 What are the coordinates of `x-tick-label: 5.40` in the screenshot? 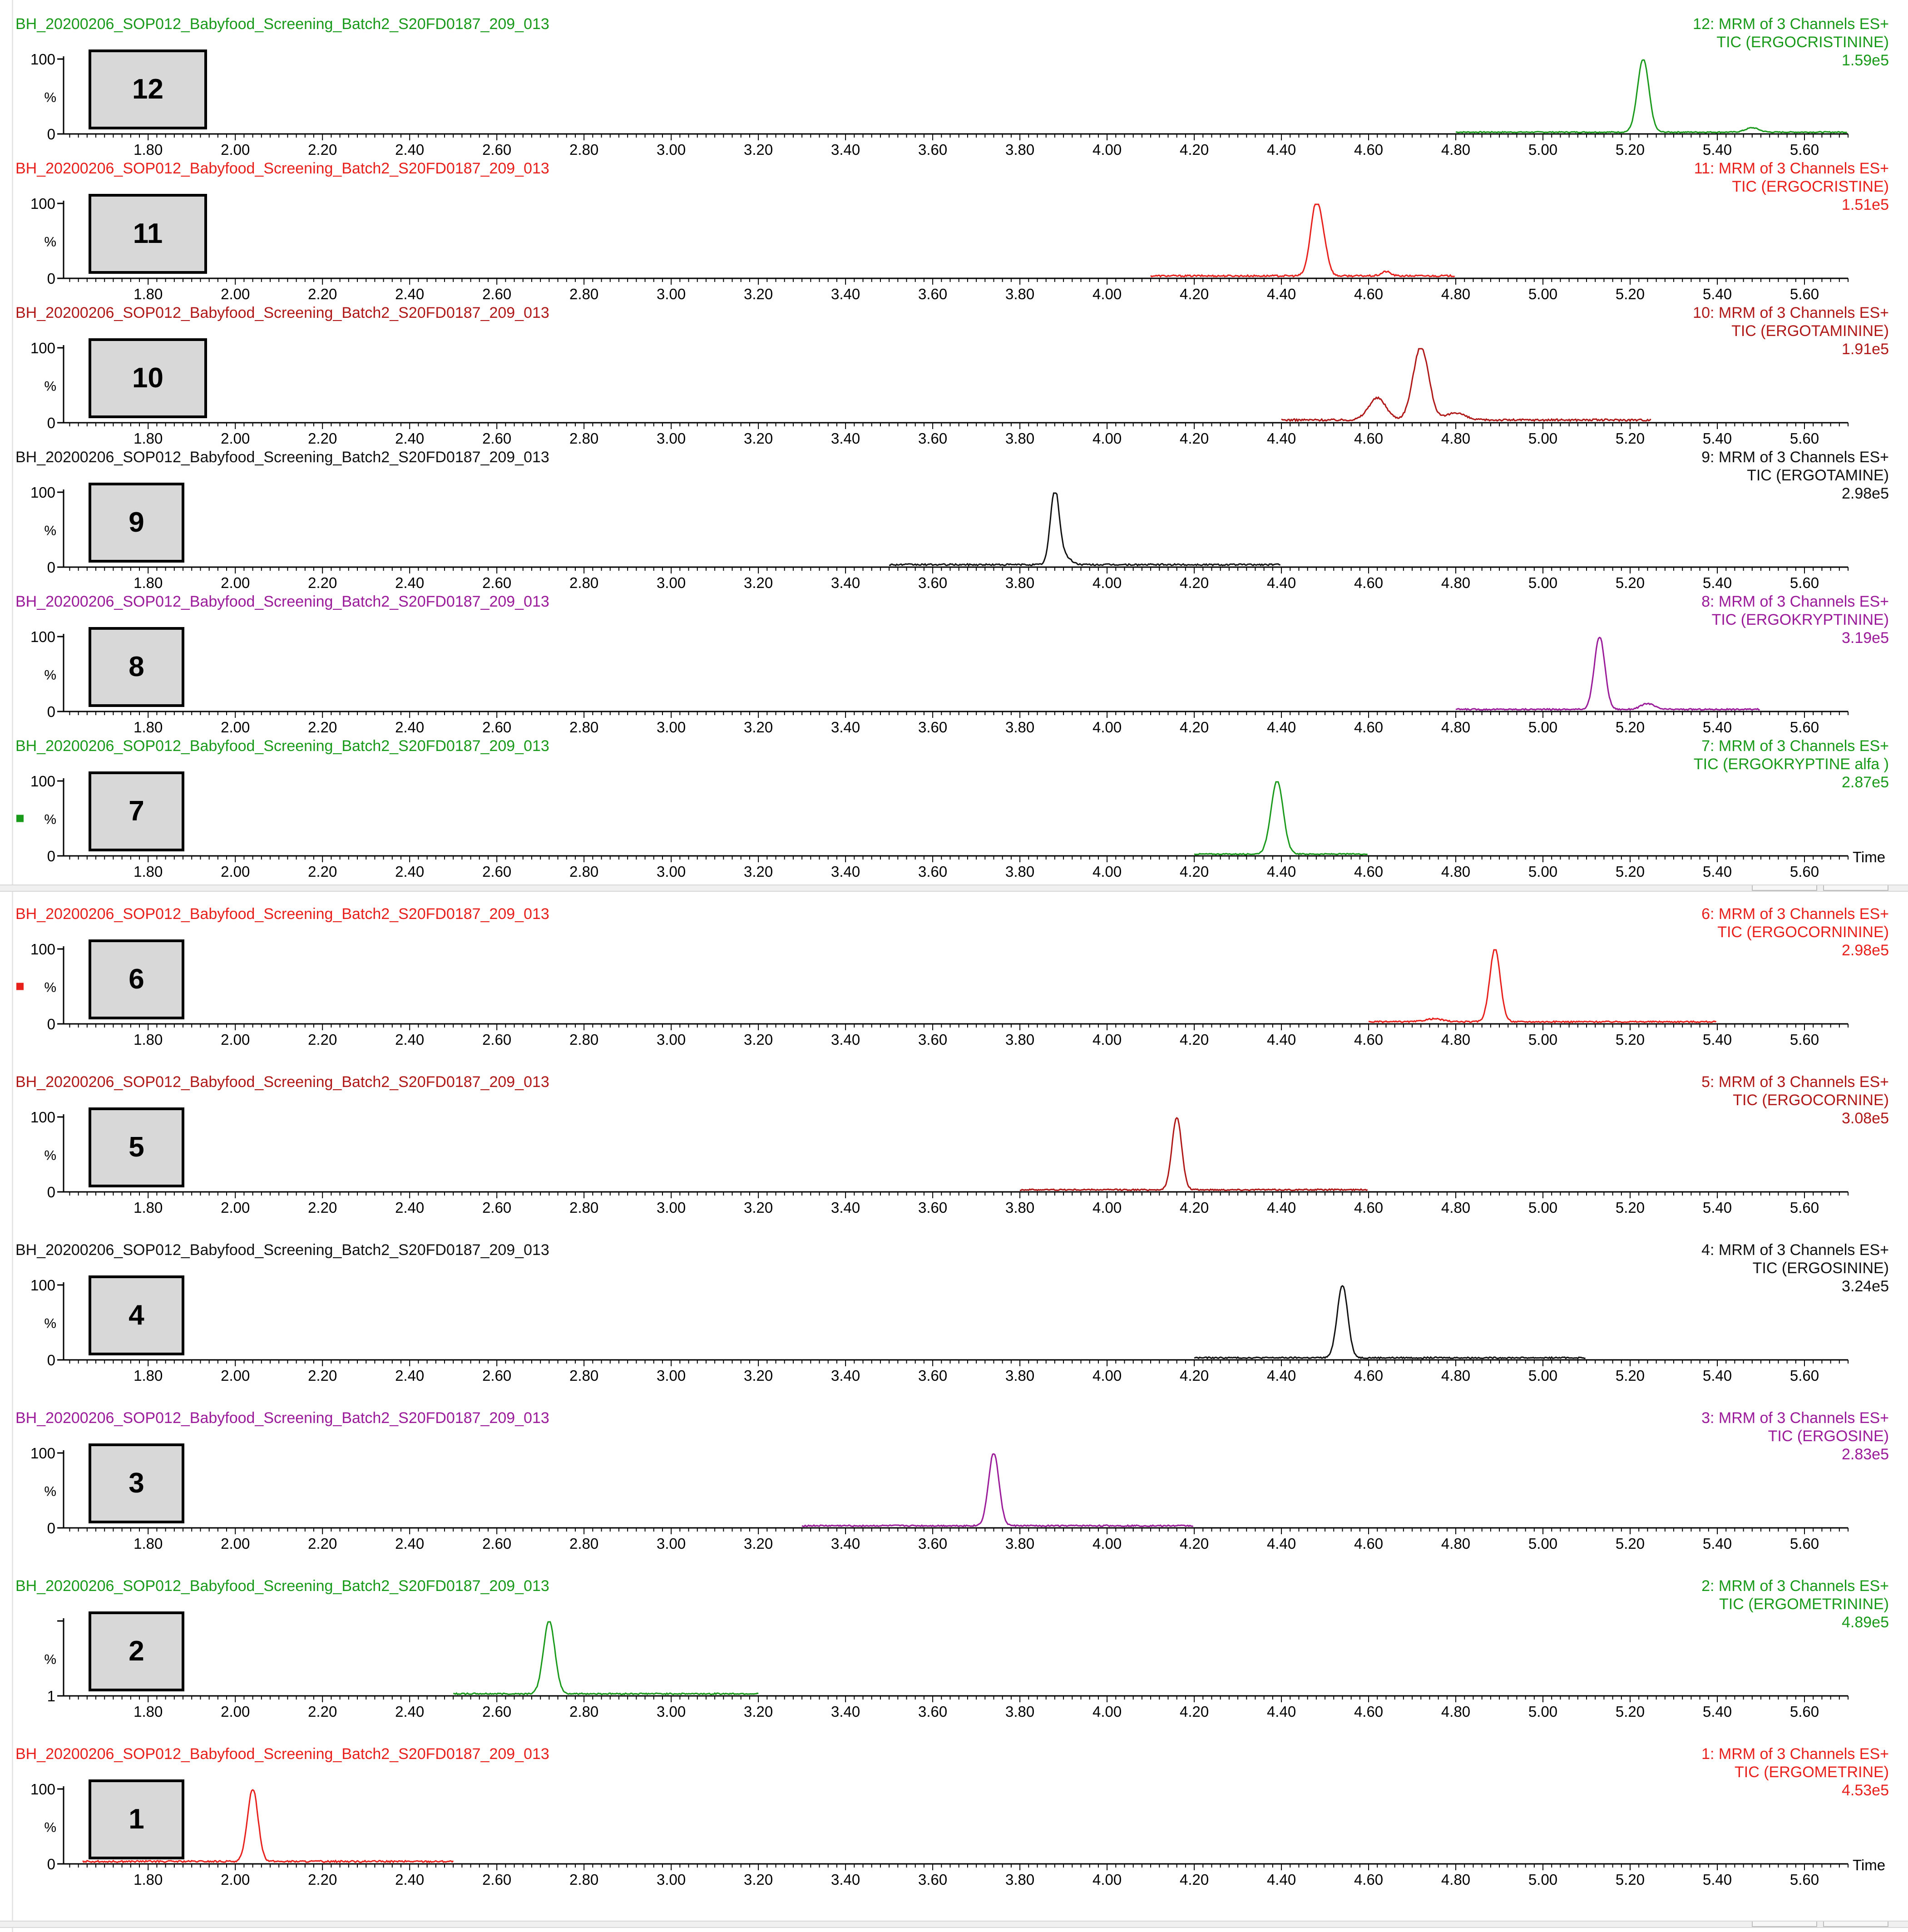 It's located at (1717, 1207).